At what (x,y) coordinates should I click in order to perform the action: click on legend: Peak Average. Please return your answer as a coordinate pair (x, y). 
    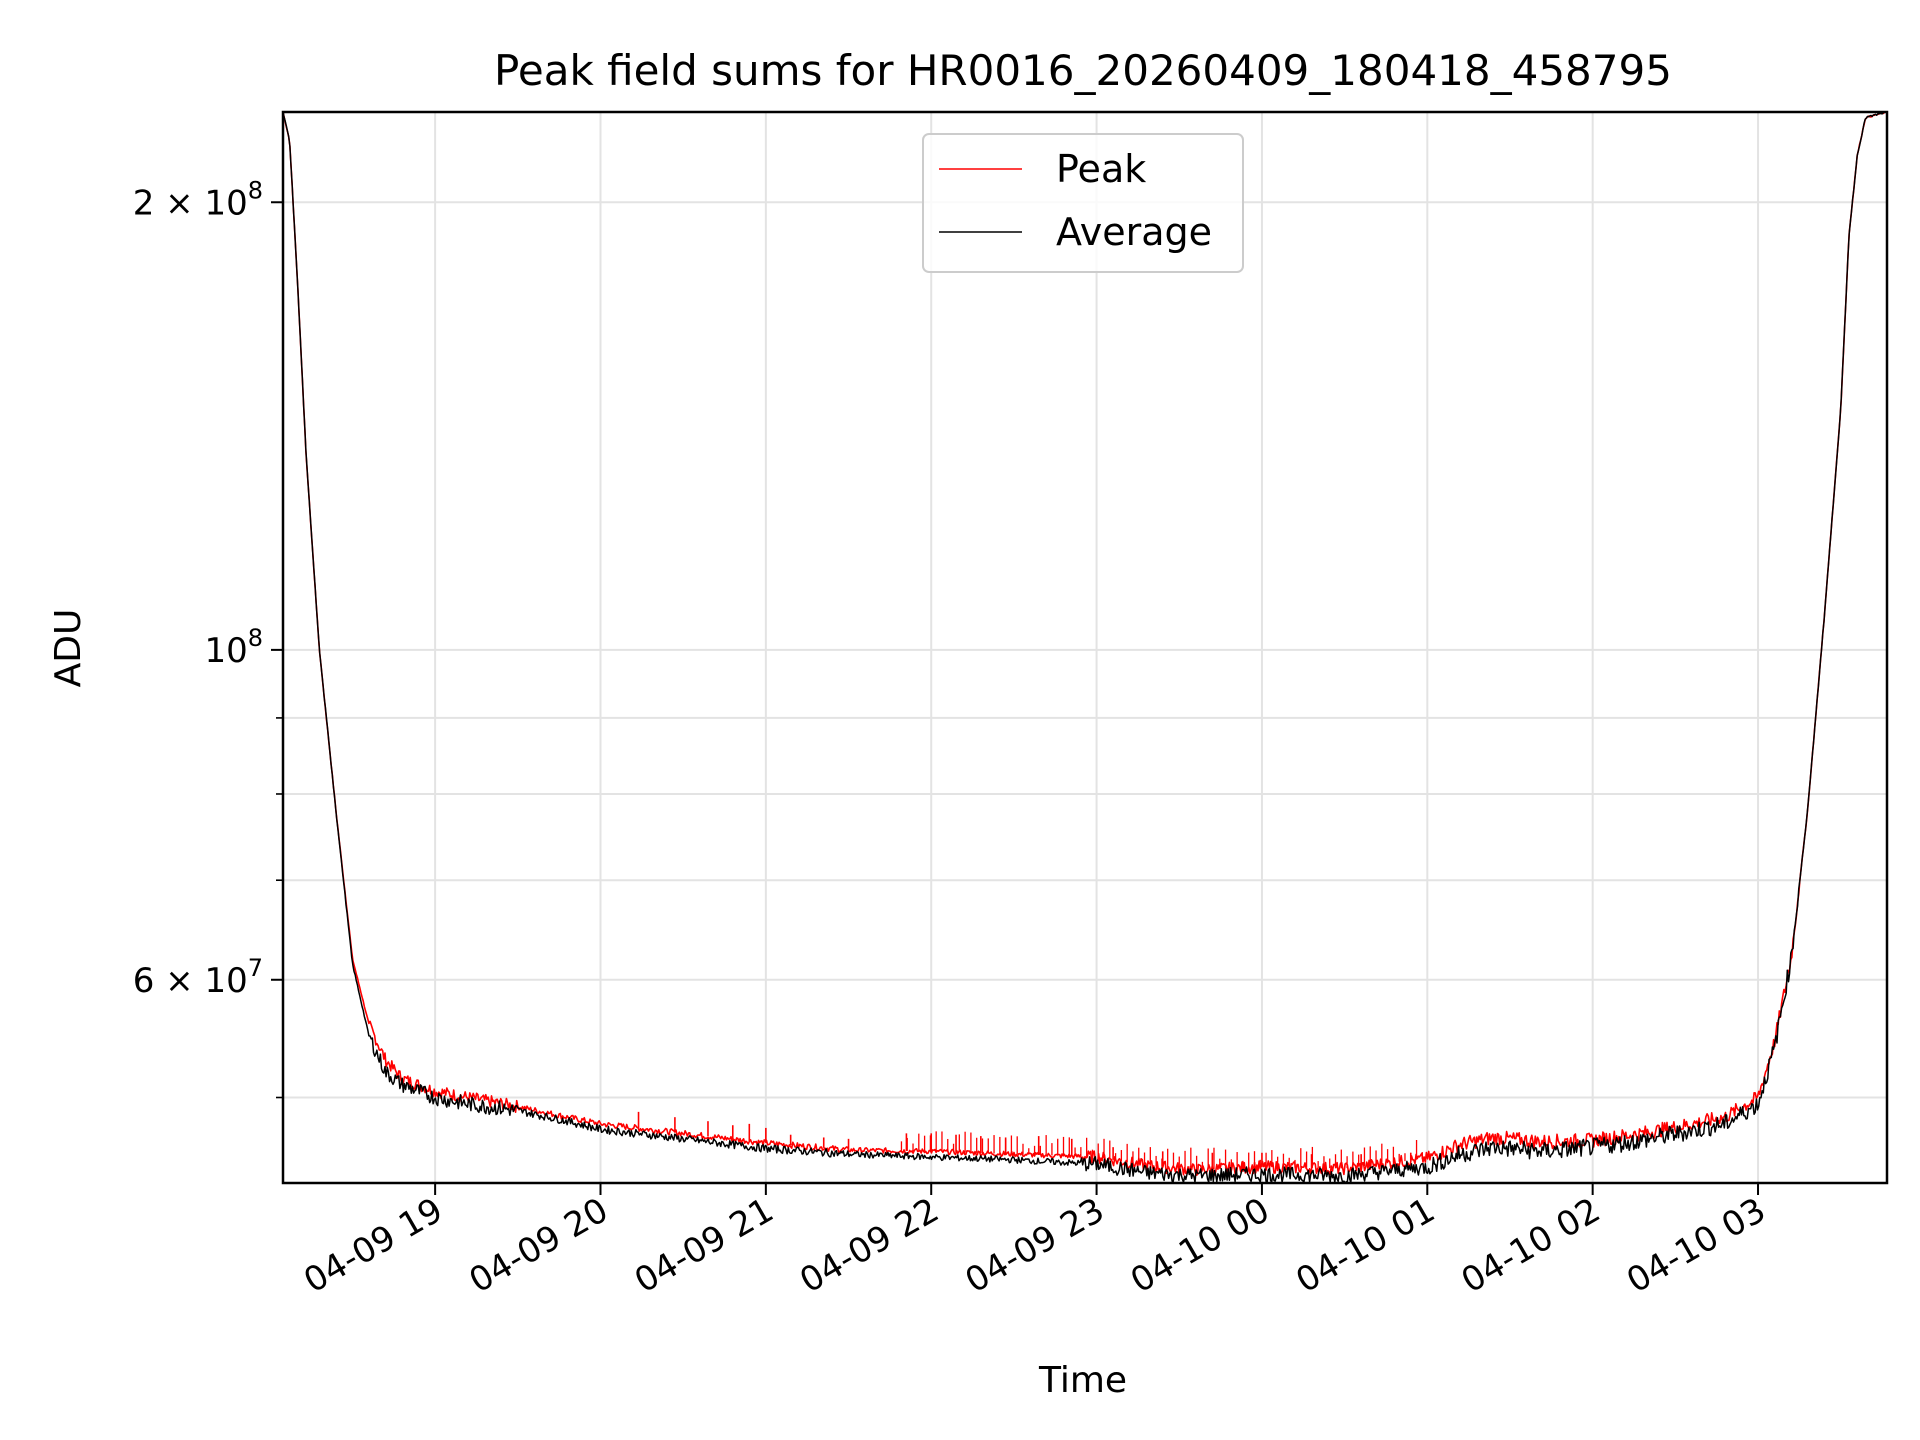
    Looking at the image, I should click on (1083, 203).